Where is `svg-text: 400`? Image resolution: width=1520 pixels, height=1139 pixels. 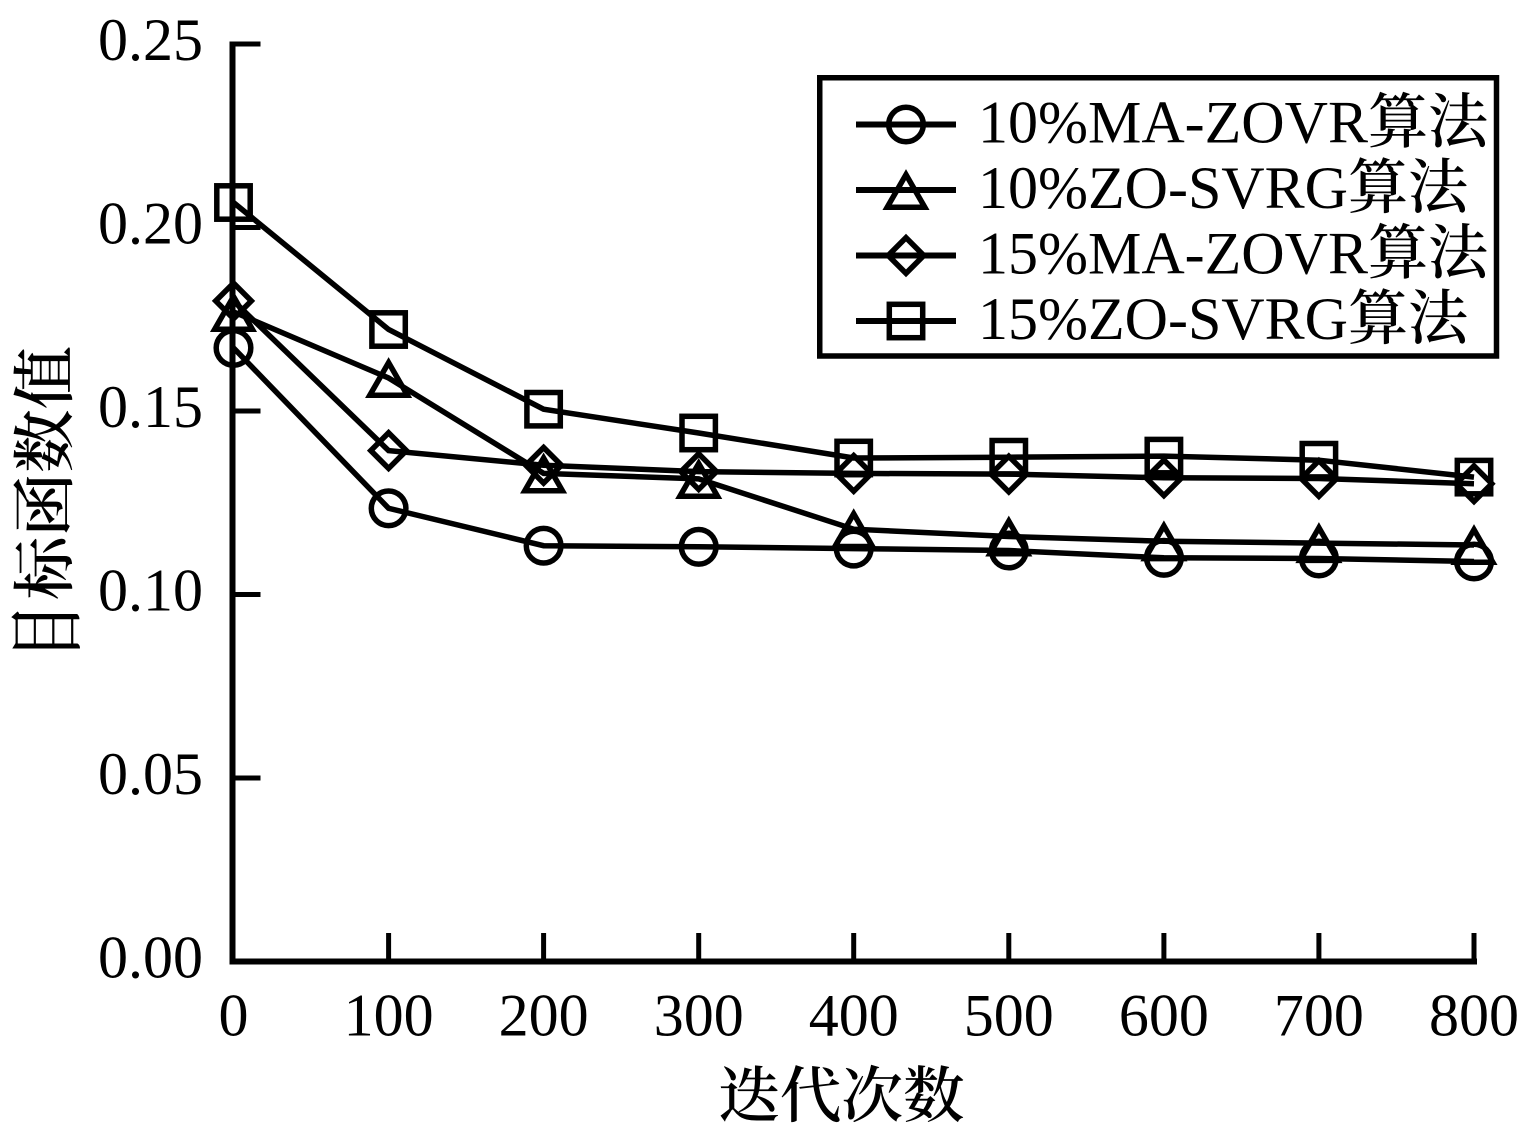 svg-text: 400 is located at coordinates (854, 1016).